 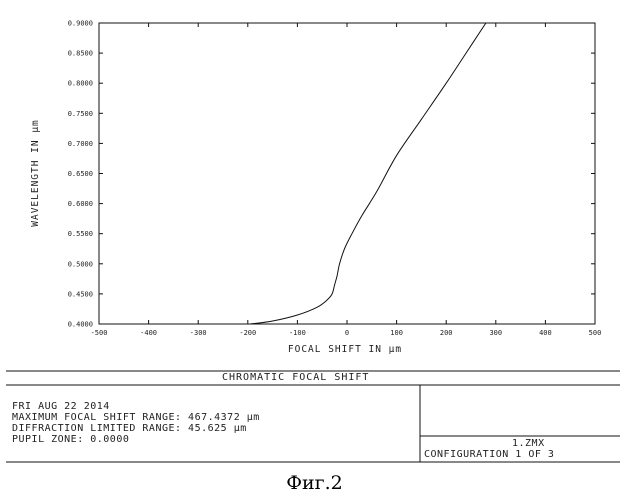 I want to click on y-axis-label: WAVELENGTH IN μm, so click(x=35, y=173).